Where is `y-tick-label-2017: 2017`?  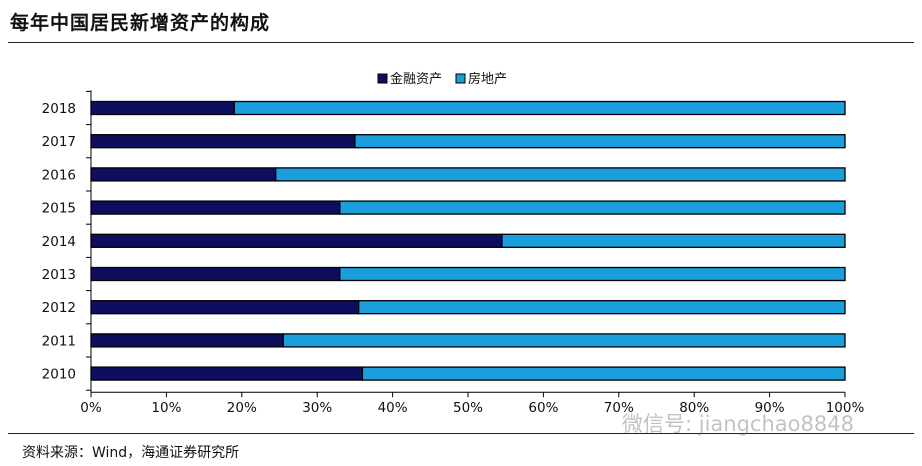
y-tick-label-2017: 2017 is located at coordinates (59, 142).